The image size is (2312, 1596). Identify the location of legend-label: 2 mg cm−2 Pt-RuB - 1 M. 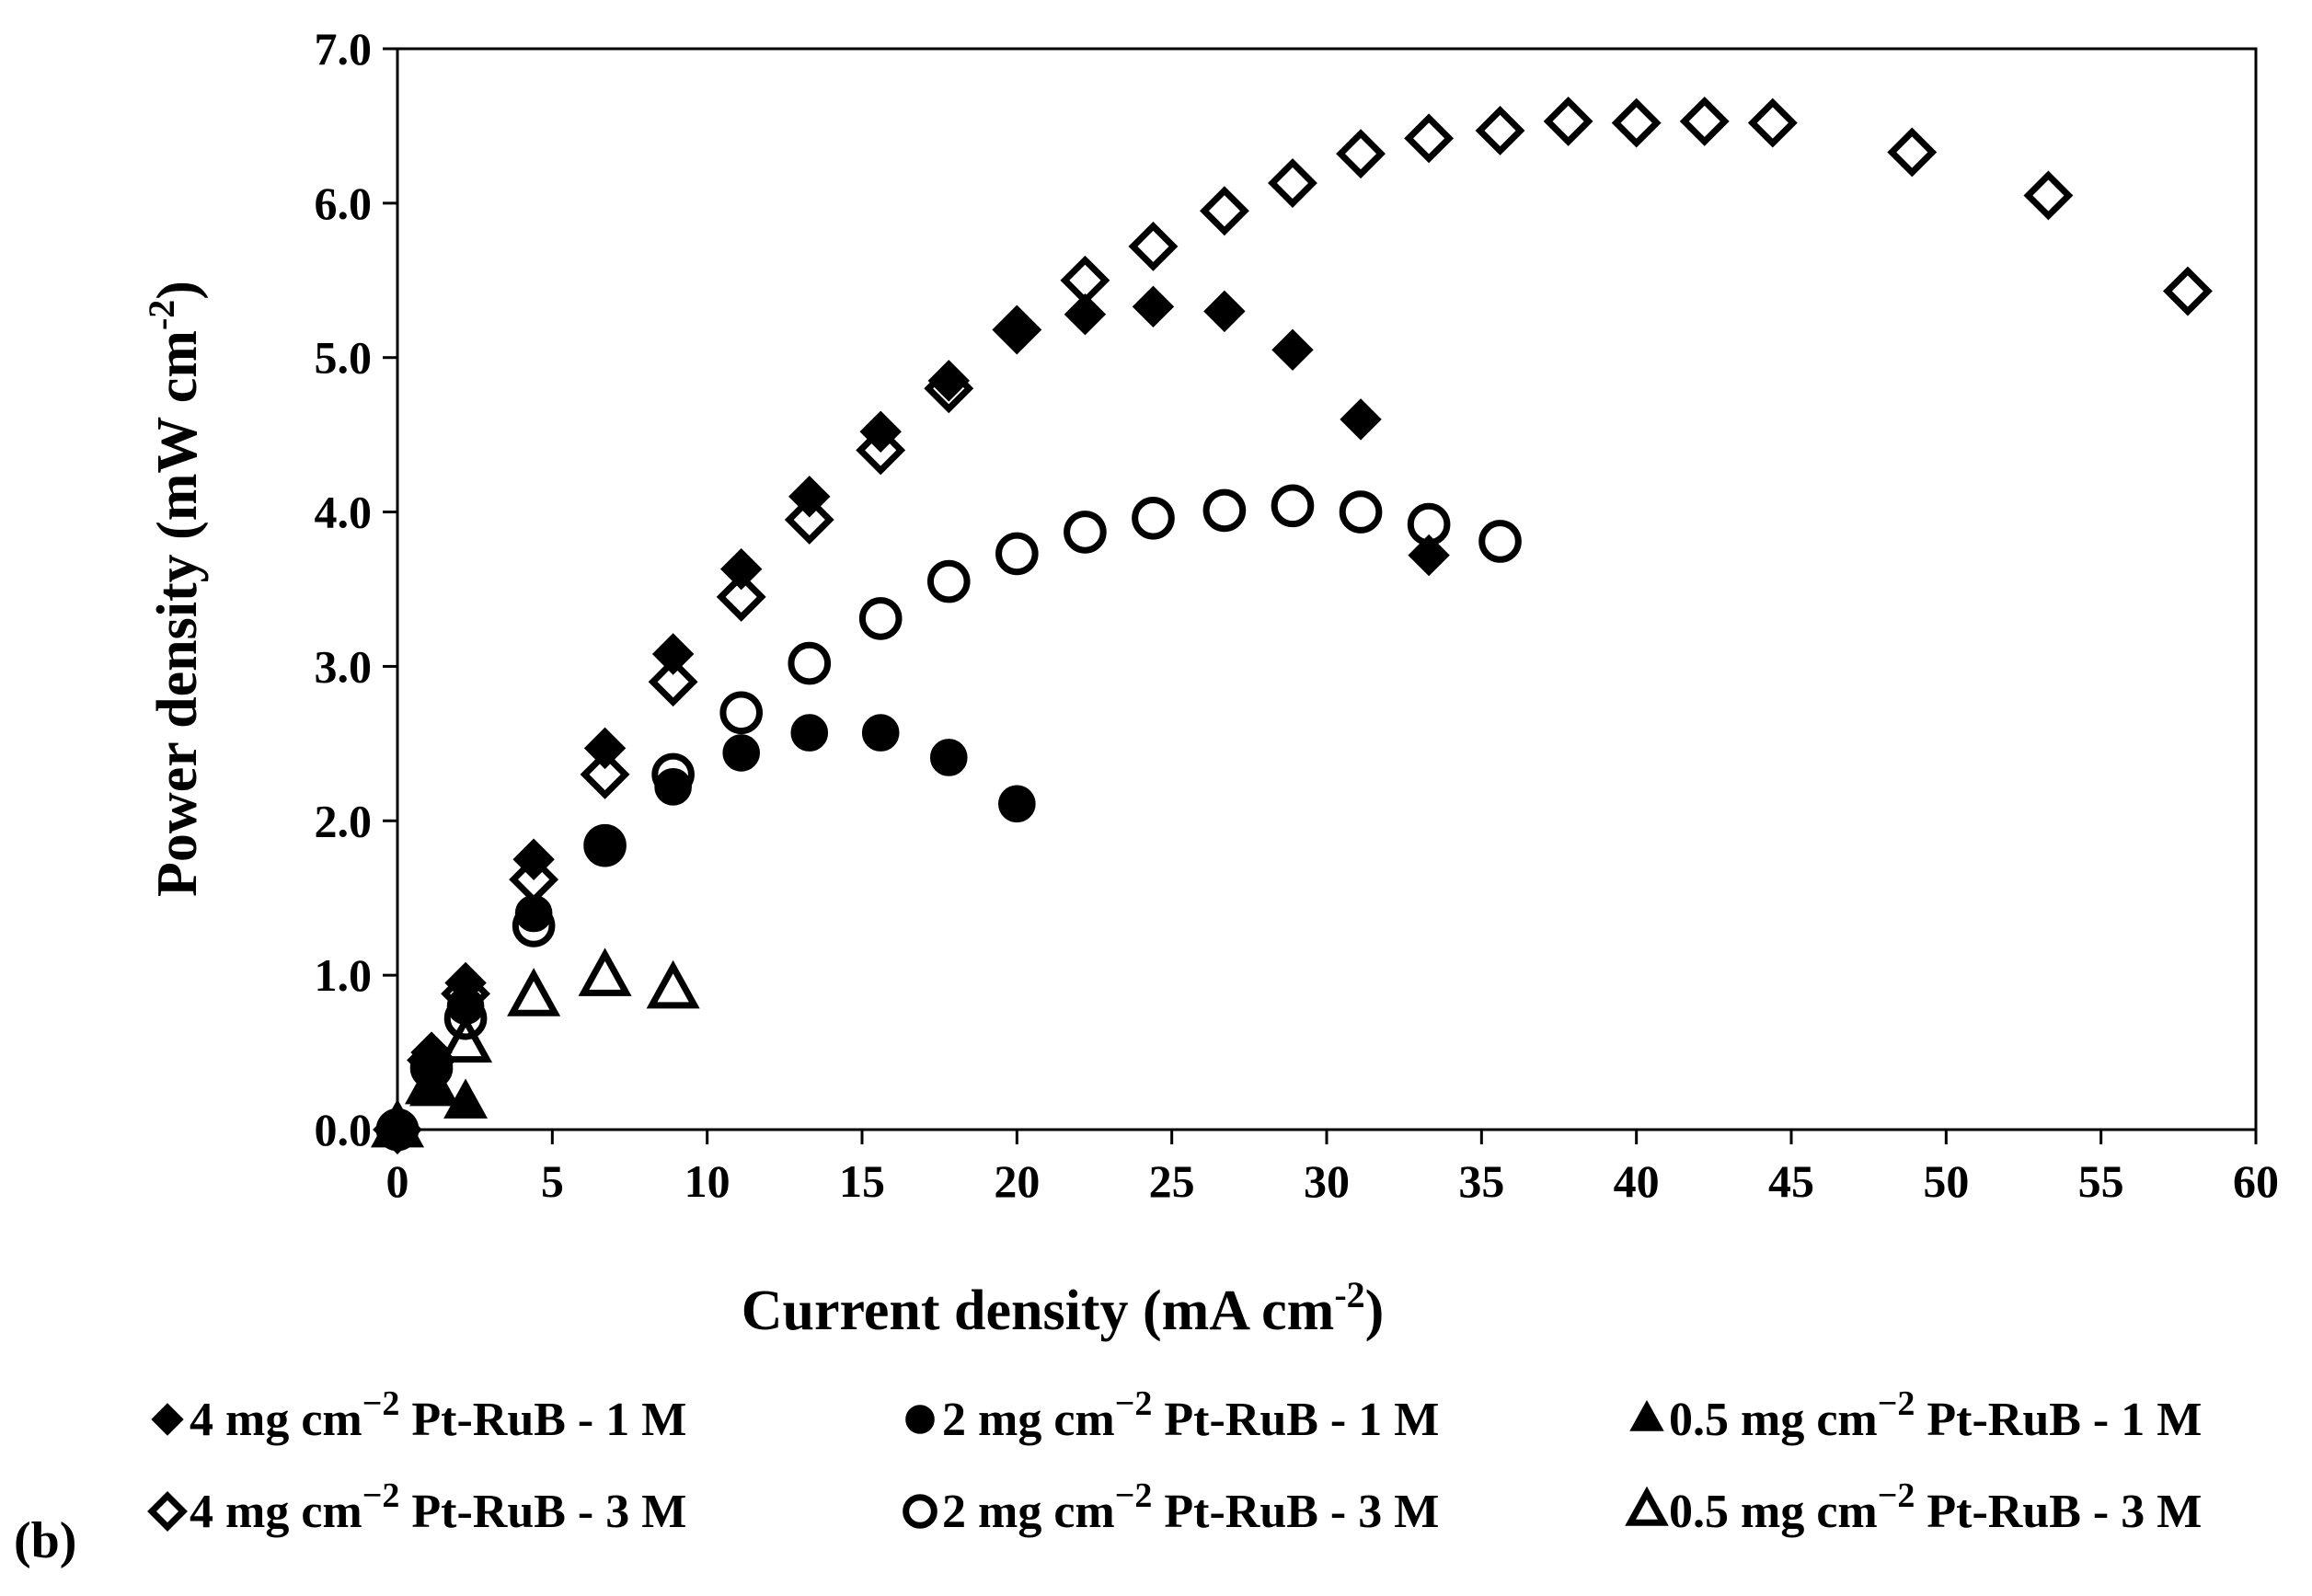
(1190, 1415).